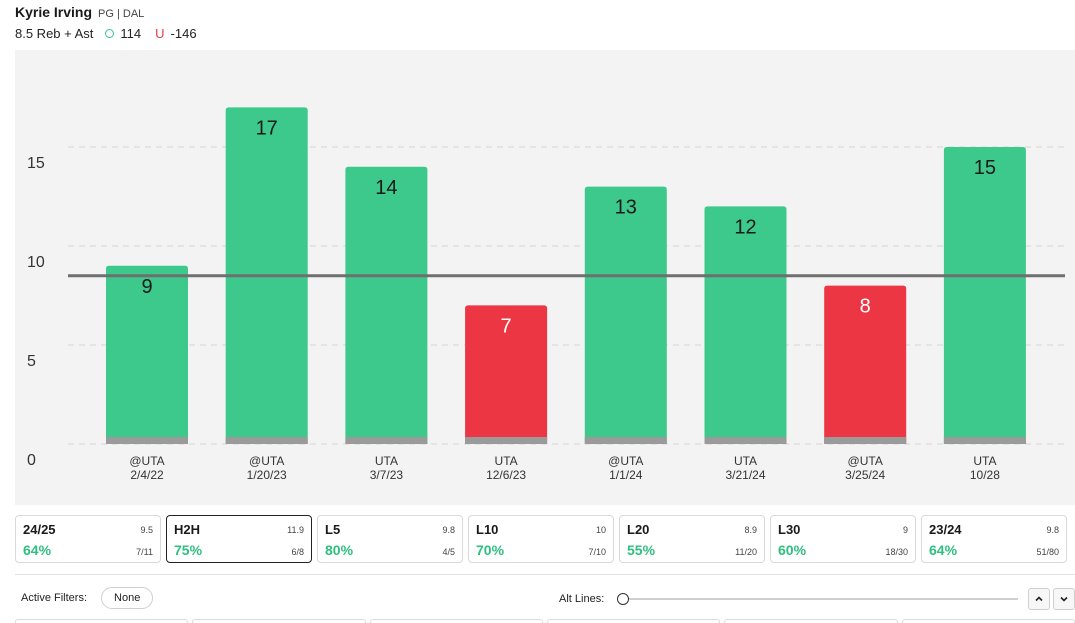 The image size is (1075, 623). What do you see at coordinates (490, 550) in the screenshot?
I see `split-hit-rate: 70%` at bounding box center [490, 550].